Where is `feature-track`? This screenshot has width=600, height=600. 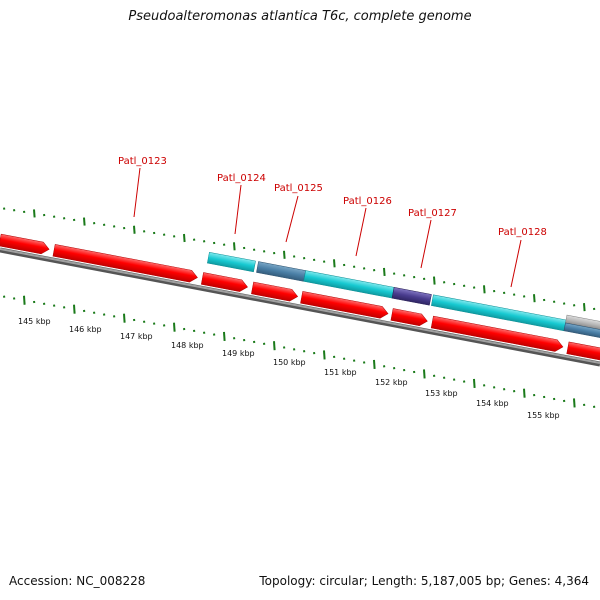 feature-track is located at coordinates (403, 295).